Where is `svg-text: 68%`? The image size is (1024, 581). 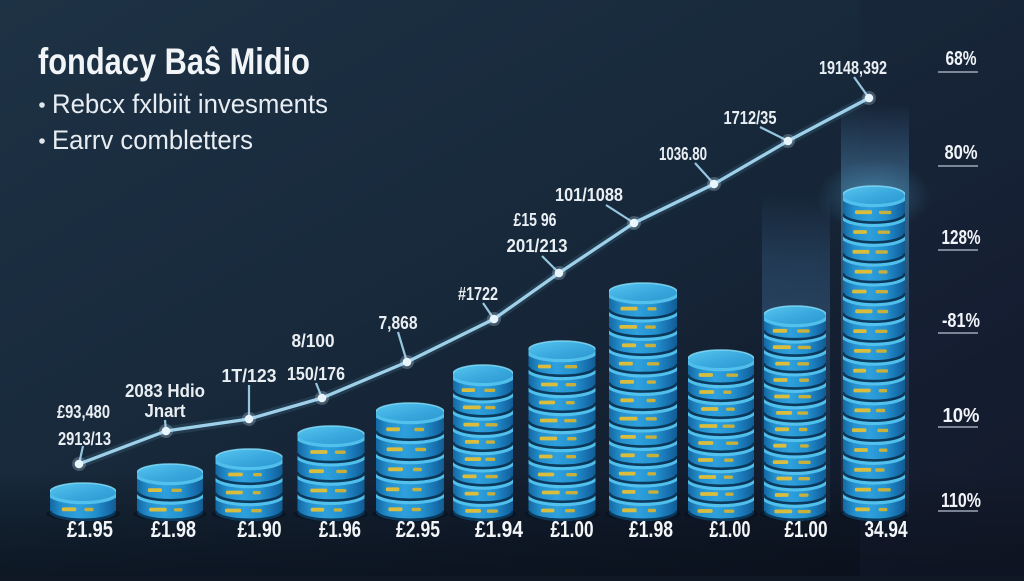 svg-text: 68% is located at coordinates (961, 59).